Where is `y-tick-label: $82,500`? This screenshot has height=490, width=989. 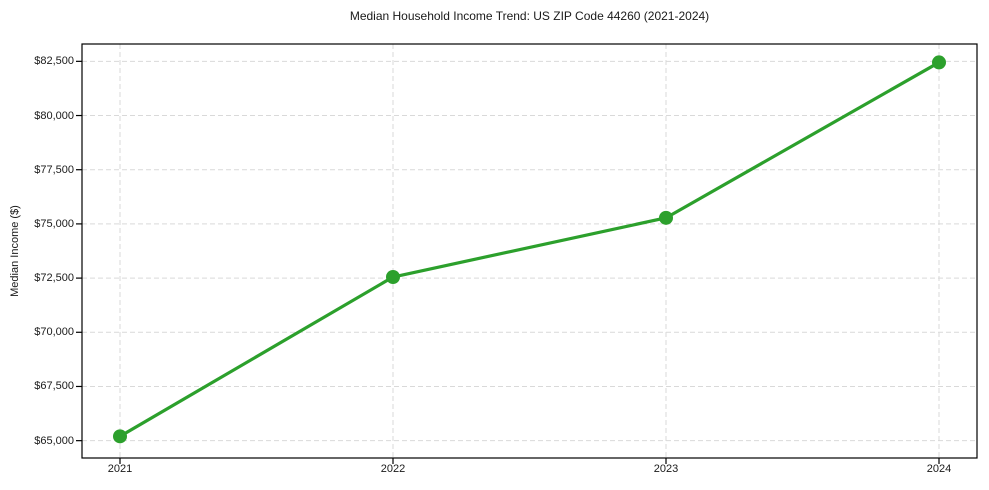 y-tick-label: $82,500 is located at coordinates (54, 61).